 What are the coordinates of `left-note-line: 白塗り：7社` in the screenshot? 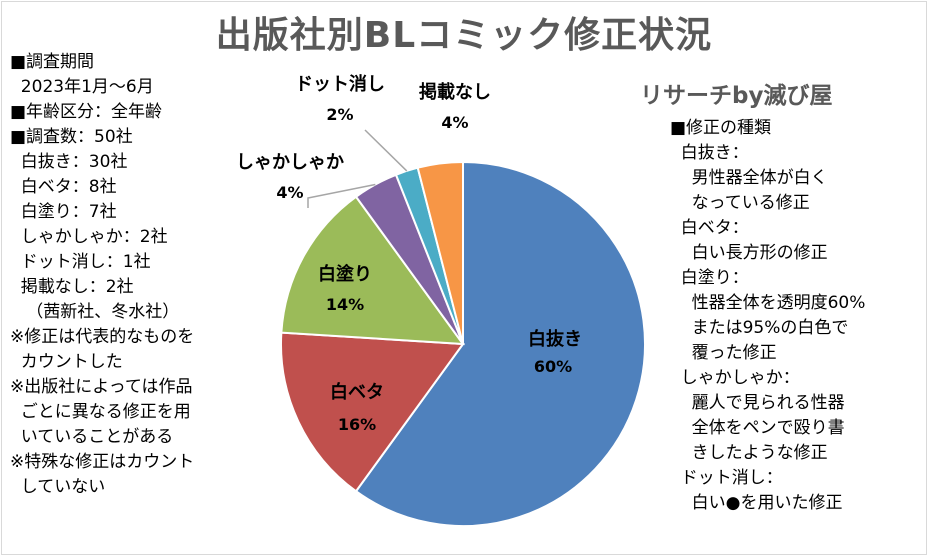 It's located at (63, 212).